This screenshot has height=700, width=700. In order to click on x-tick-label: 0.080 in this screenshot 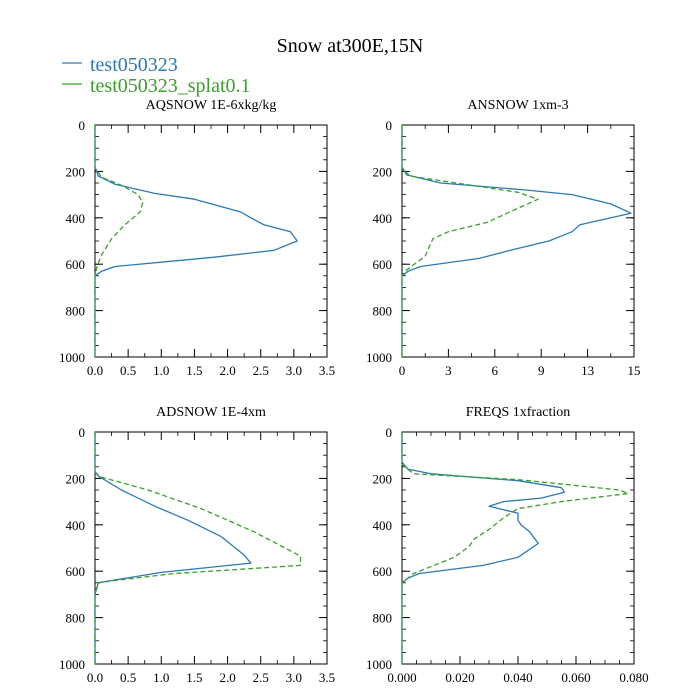, I will do `click(633, 677)`.